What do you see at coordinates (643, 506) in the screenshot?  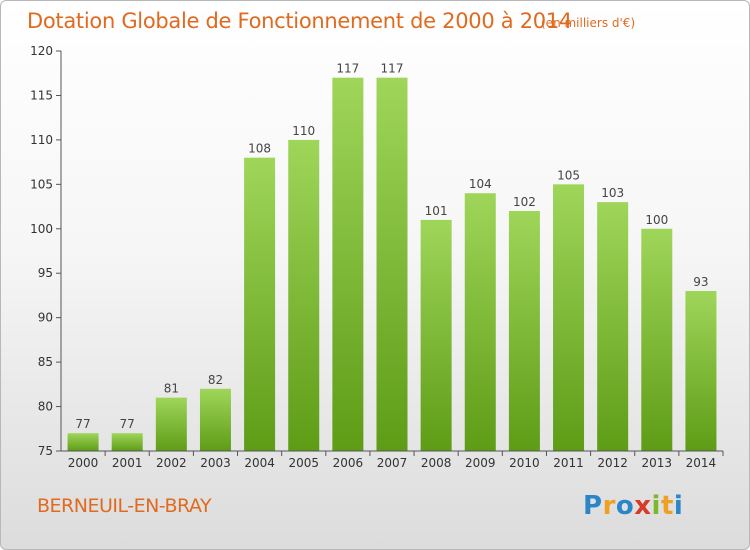 I see `logo-letter: x` at bounding box center [643, 506].